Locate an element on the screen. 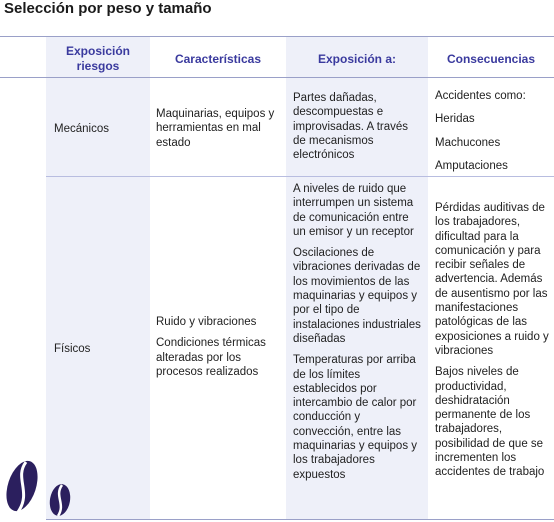  section-title: Selección por peso y tamaño is located at coordinates (108, 8).